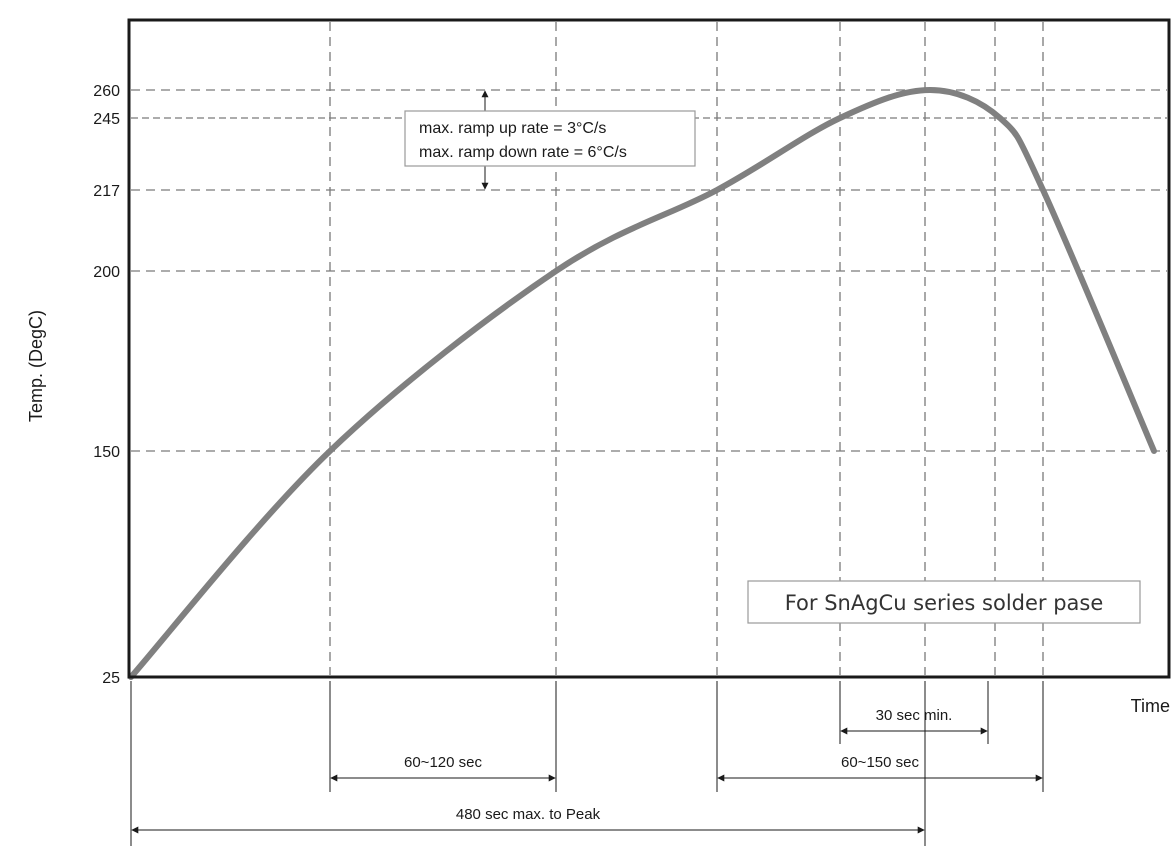 The image size is (1172, 848). I want to click on y-tick-label: 25, so click(111, 678).